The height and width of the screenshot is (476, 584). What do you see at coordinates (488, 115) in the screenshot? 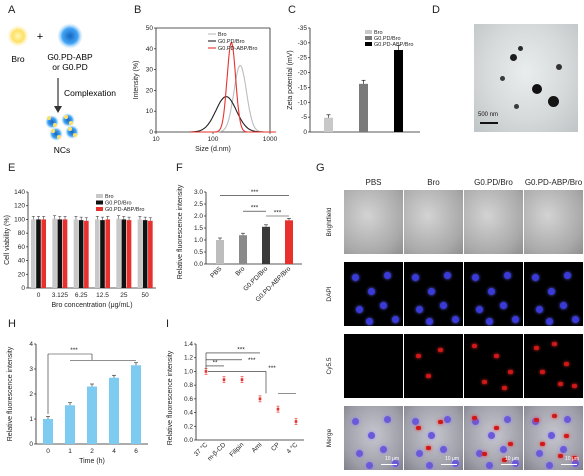
I see `scale-bar-label: 500 nm` at bounding box center [488, 115].